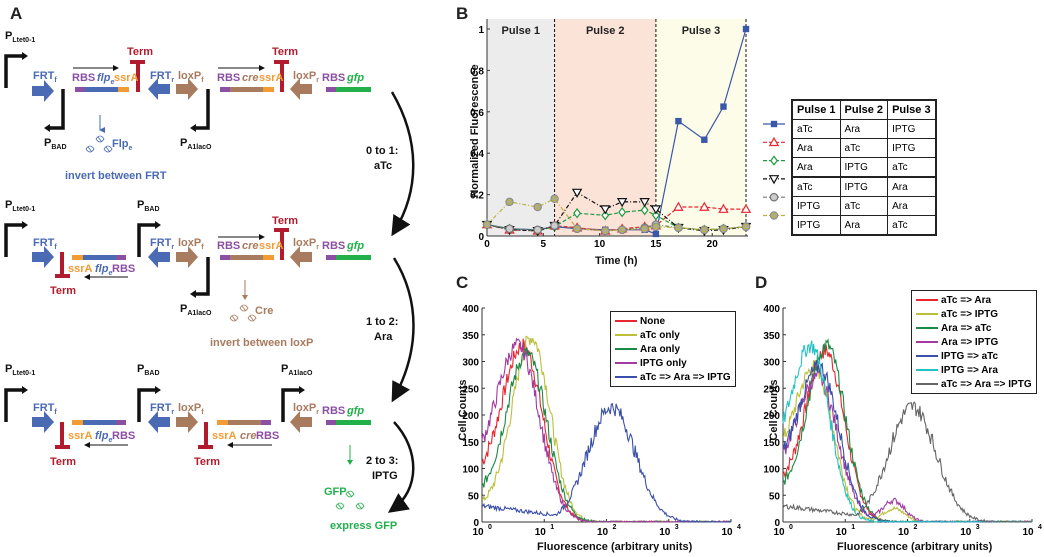 The height and width of the screenshot is (557, 1044). Describe the element at coordinates (262, 343) in the screenshot. I see `cre-action-label: invert between loxP` at that location.